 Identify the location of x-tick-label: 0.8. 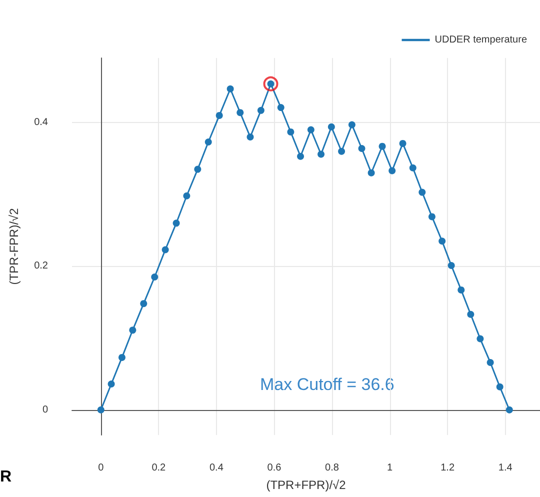
(332, 468).